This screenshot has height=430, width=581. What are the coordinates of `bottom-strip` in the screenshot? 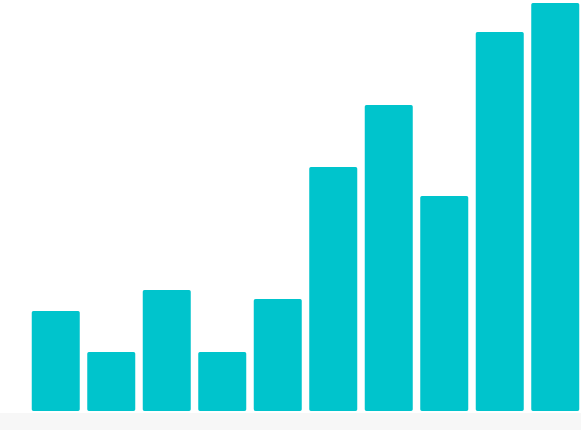 It's located at (290, 421).